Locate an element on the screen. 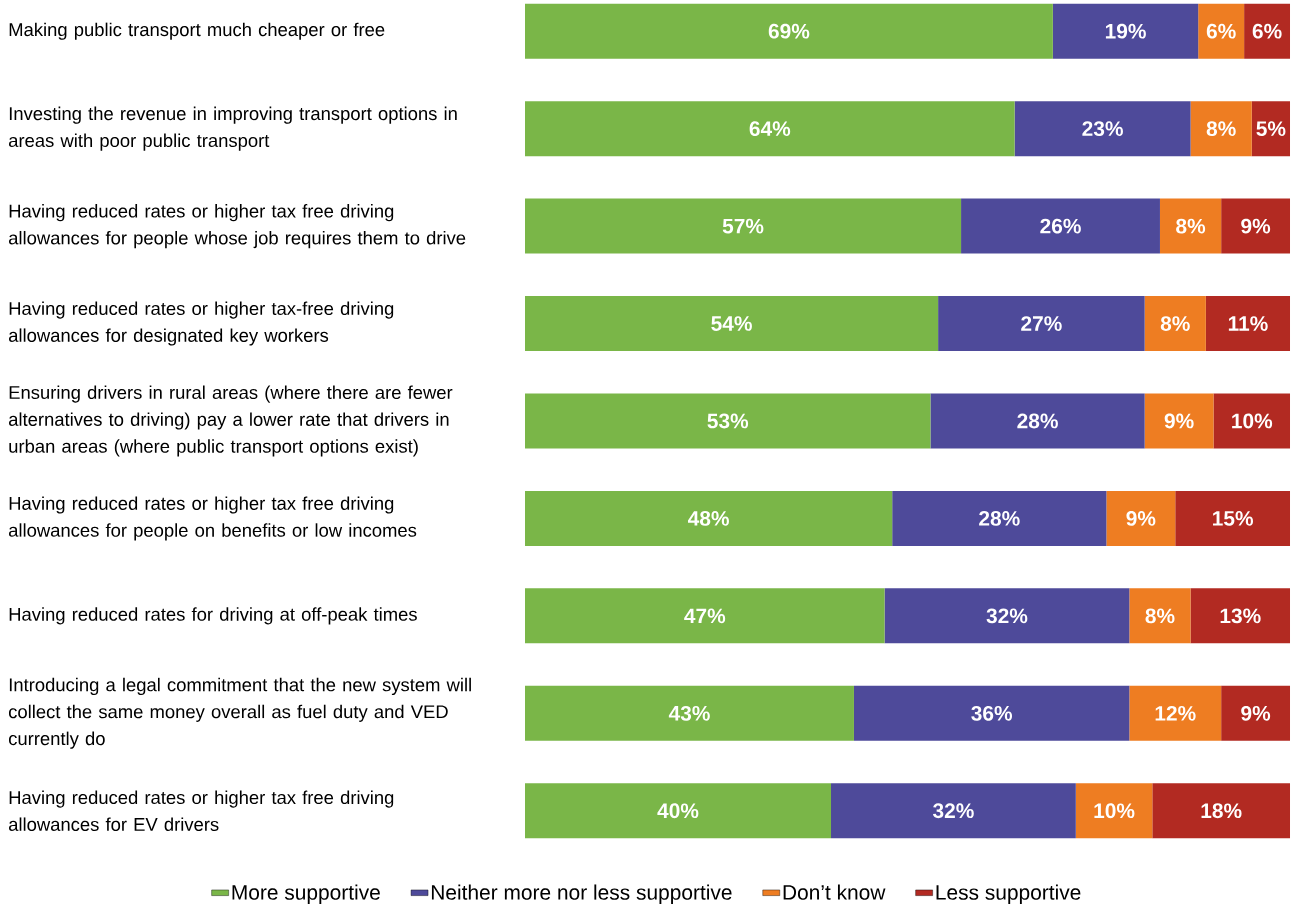 This screenshot has width=1294, height=908. legend-label: Neither more nor less supportive is located at coordinates (581, 894).